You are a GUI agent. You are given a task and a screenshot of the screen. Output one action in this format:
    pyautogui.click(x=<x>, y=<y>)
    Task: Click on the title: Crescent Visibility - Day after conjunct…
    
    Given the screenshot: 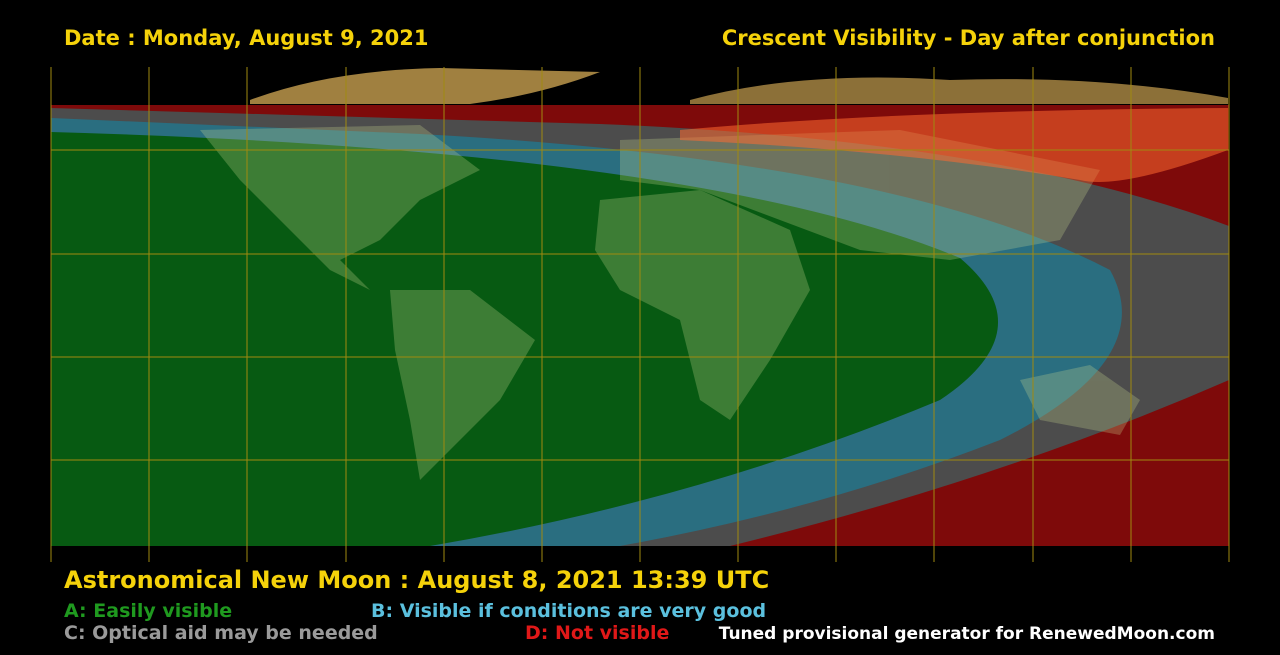 What is the action you would take?
    pyautogui.click(x=968, y=38)
    